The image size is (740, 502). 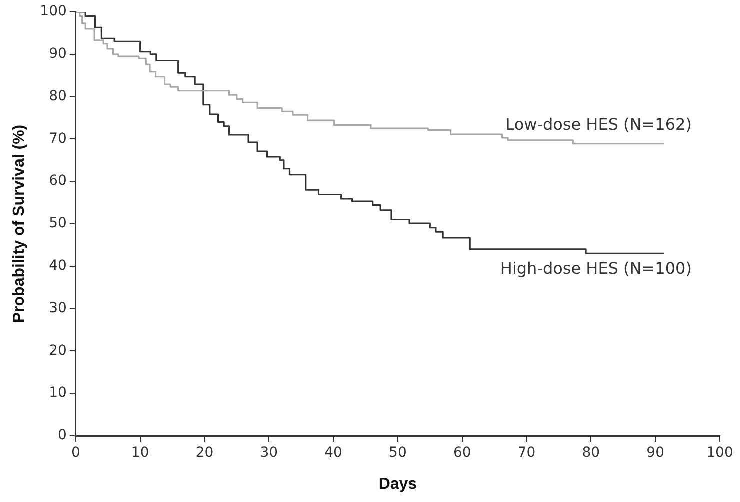 What do you see at coordinates (462, 453) in the screenshot?
I see `x-tick-label: 60` at bounding box center [462, 453].